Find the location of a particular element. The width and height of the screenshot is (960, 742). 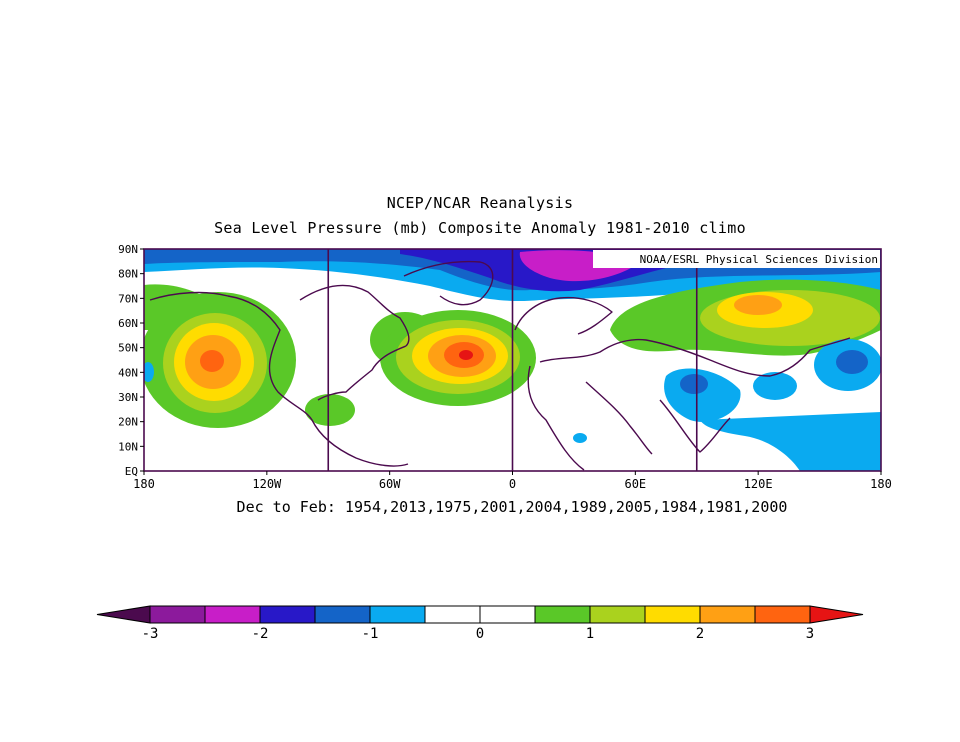

lat-tick-label: 20N is located at coordinates (128, 422).